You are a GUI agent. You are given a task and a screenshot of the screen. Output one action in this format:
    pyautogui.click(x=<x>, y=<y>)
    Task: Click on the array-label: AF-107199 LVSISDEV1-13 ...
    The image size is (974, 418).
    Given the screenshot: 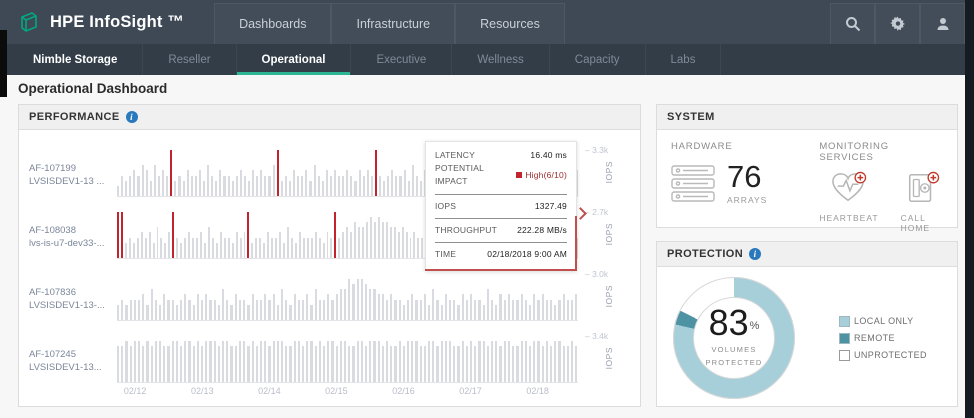 What is the action you would take?
    pyautogui.click(x=73, y=180)
    